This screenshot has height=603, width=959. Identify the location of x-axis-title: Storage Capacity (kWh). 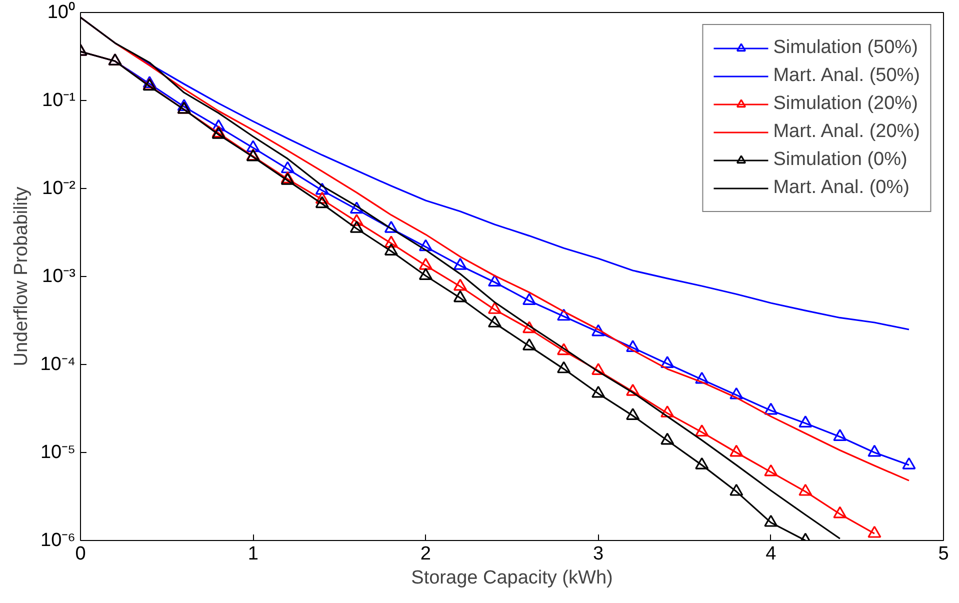
(512, 578).